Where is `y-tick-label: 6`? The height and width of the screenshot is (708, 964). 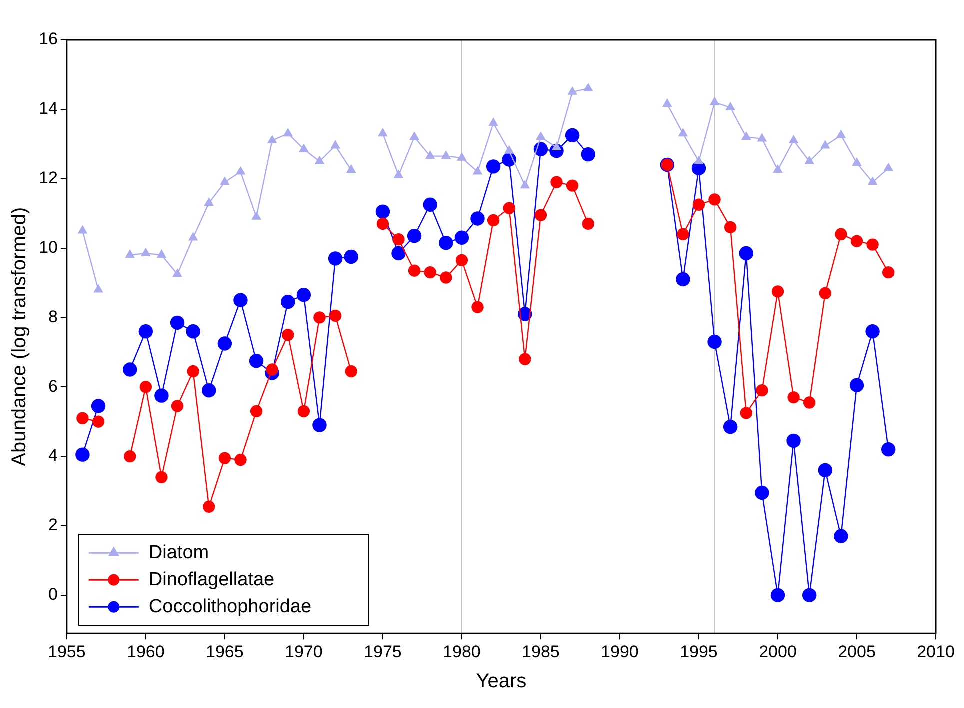
y-tick-label: 6 is located at coordinates (53, 386).